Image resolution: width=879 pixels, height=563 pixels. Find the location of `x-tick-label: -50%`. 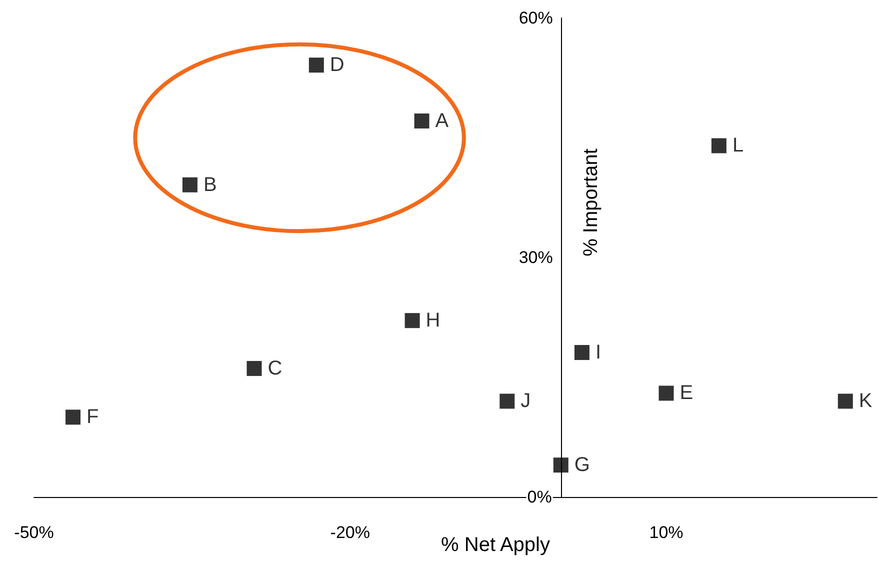

x-tick-label: -50% is located at coordinates (34, 532).